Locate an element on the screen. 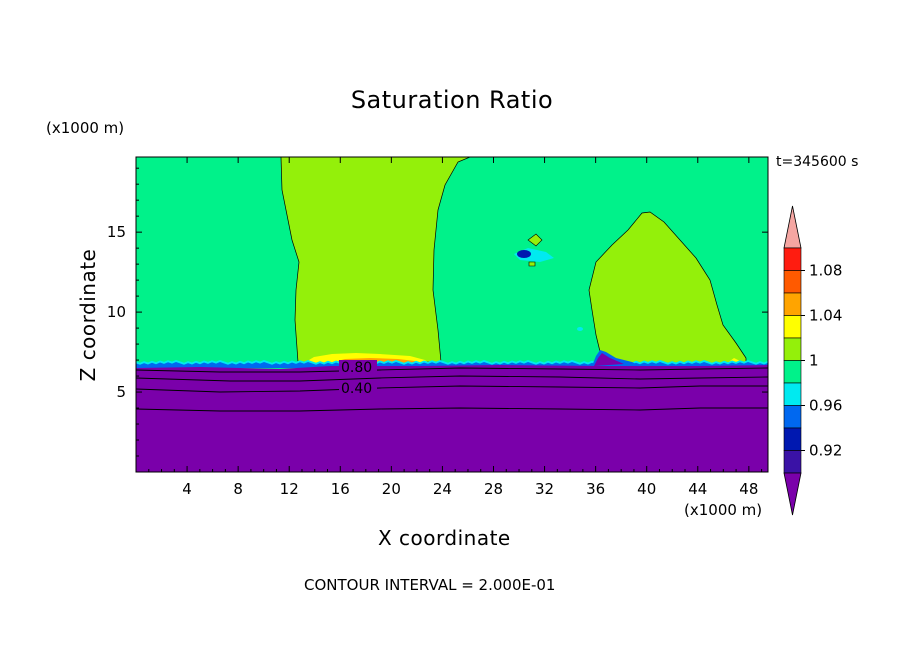  moist-dome-fill is located at coordinates (667, 288).